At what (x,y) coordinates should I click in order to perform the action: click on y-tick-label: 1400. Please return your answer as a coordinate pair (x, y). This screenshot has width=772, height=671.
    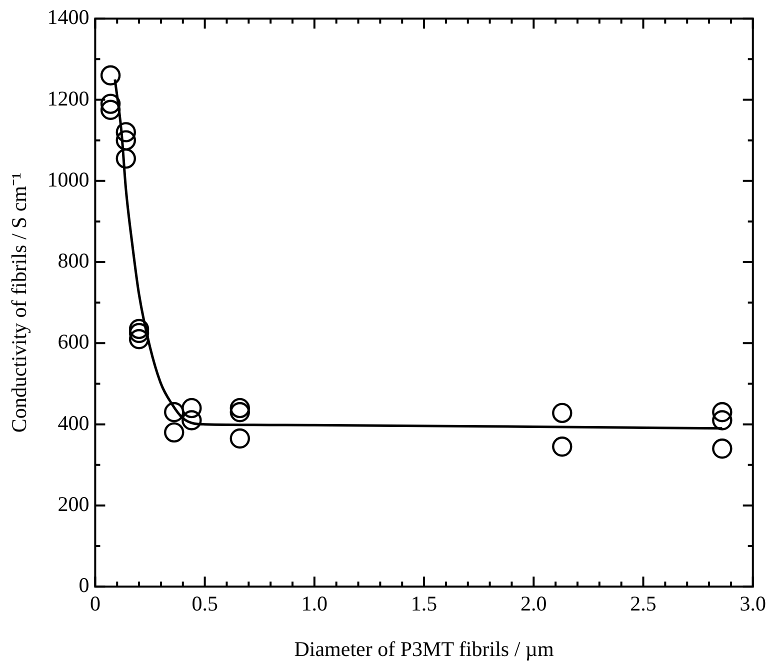
    Looking at the image, I should click on (68, 17).